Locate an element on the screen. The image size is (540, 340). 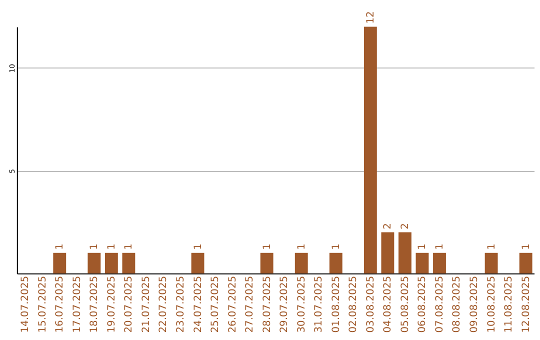
x-tick-label: 06.08.2025 is located at coordinates (422, 304).